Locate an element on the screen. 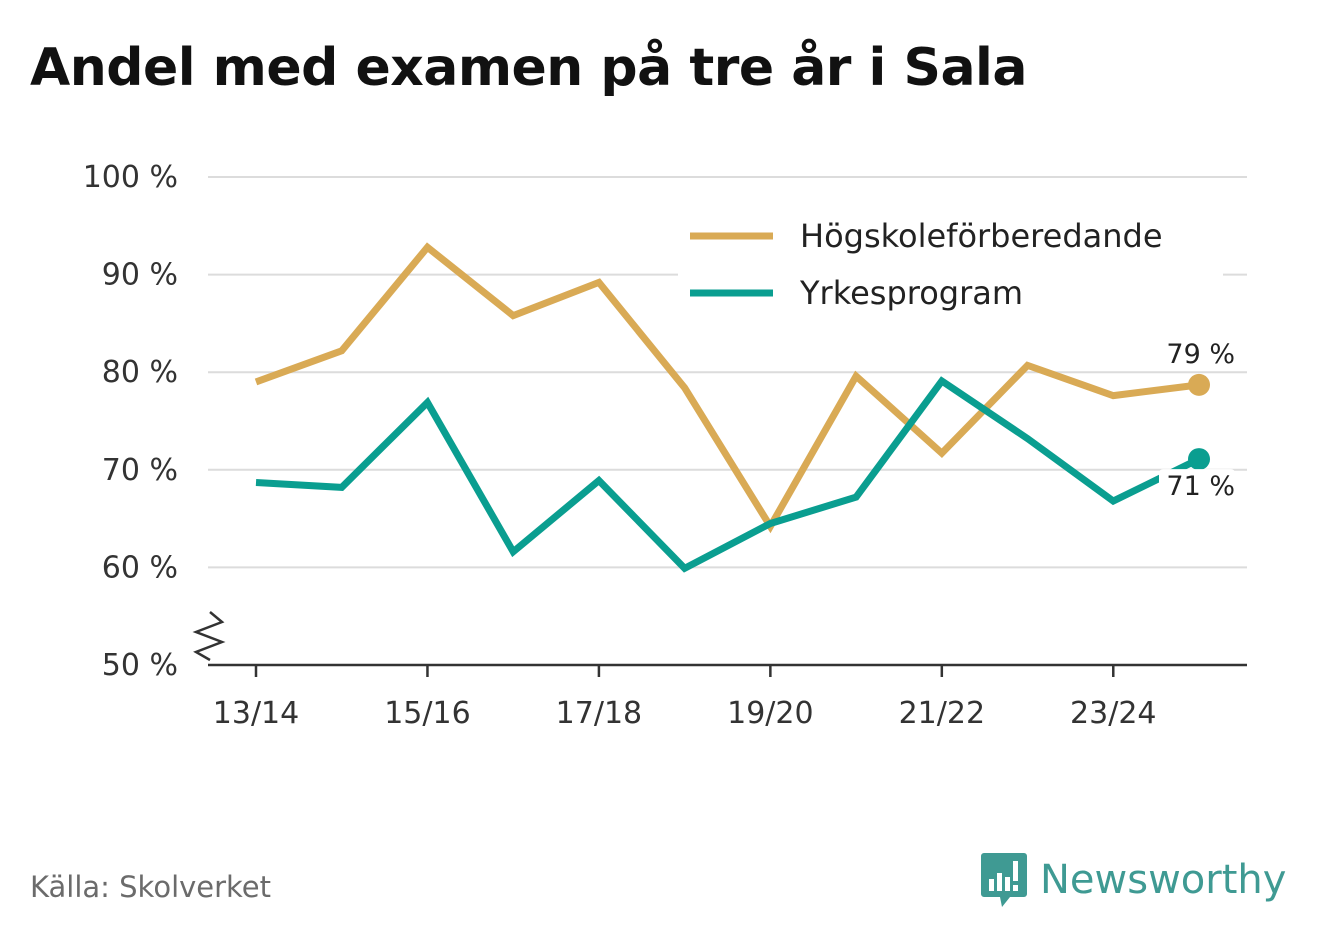 The image size is (1322, 939). y-tick-label: 50 % is located at coordinates (140, 665).